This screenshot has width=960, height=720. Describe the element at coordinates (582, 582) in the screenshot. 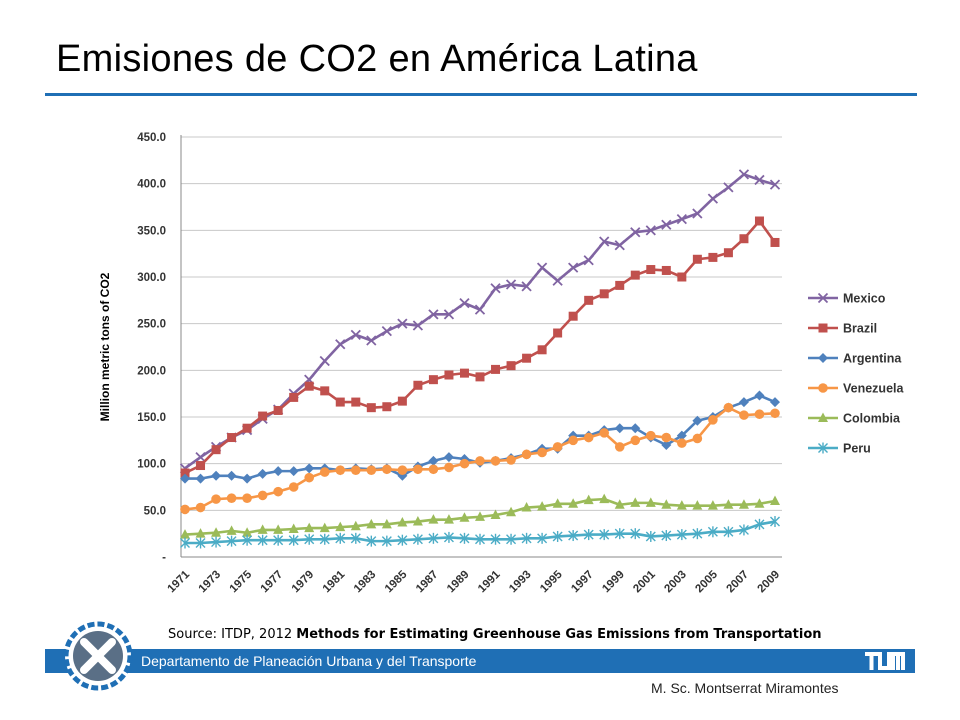

I see `x-tick-label: 1997` at that location.